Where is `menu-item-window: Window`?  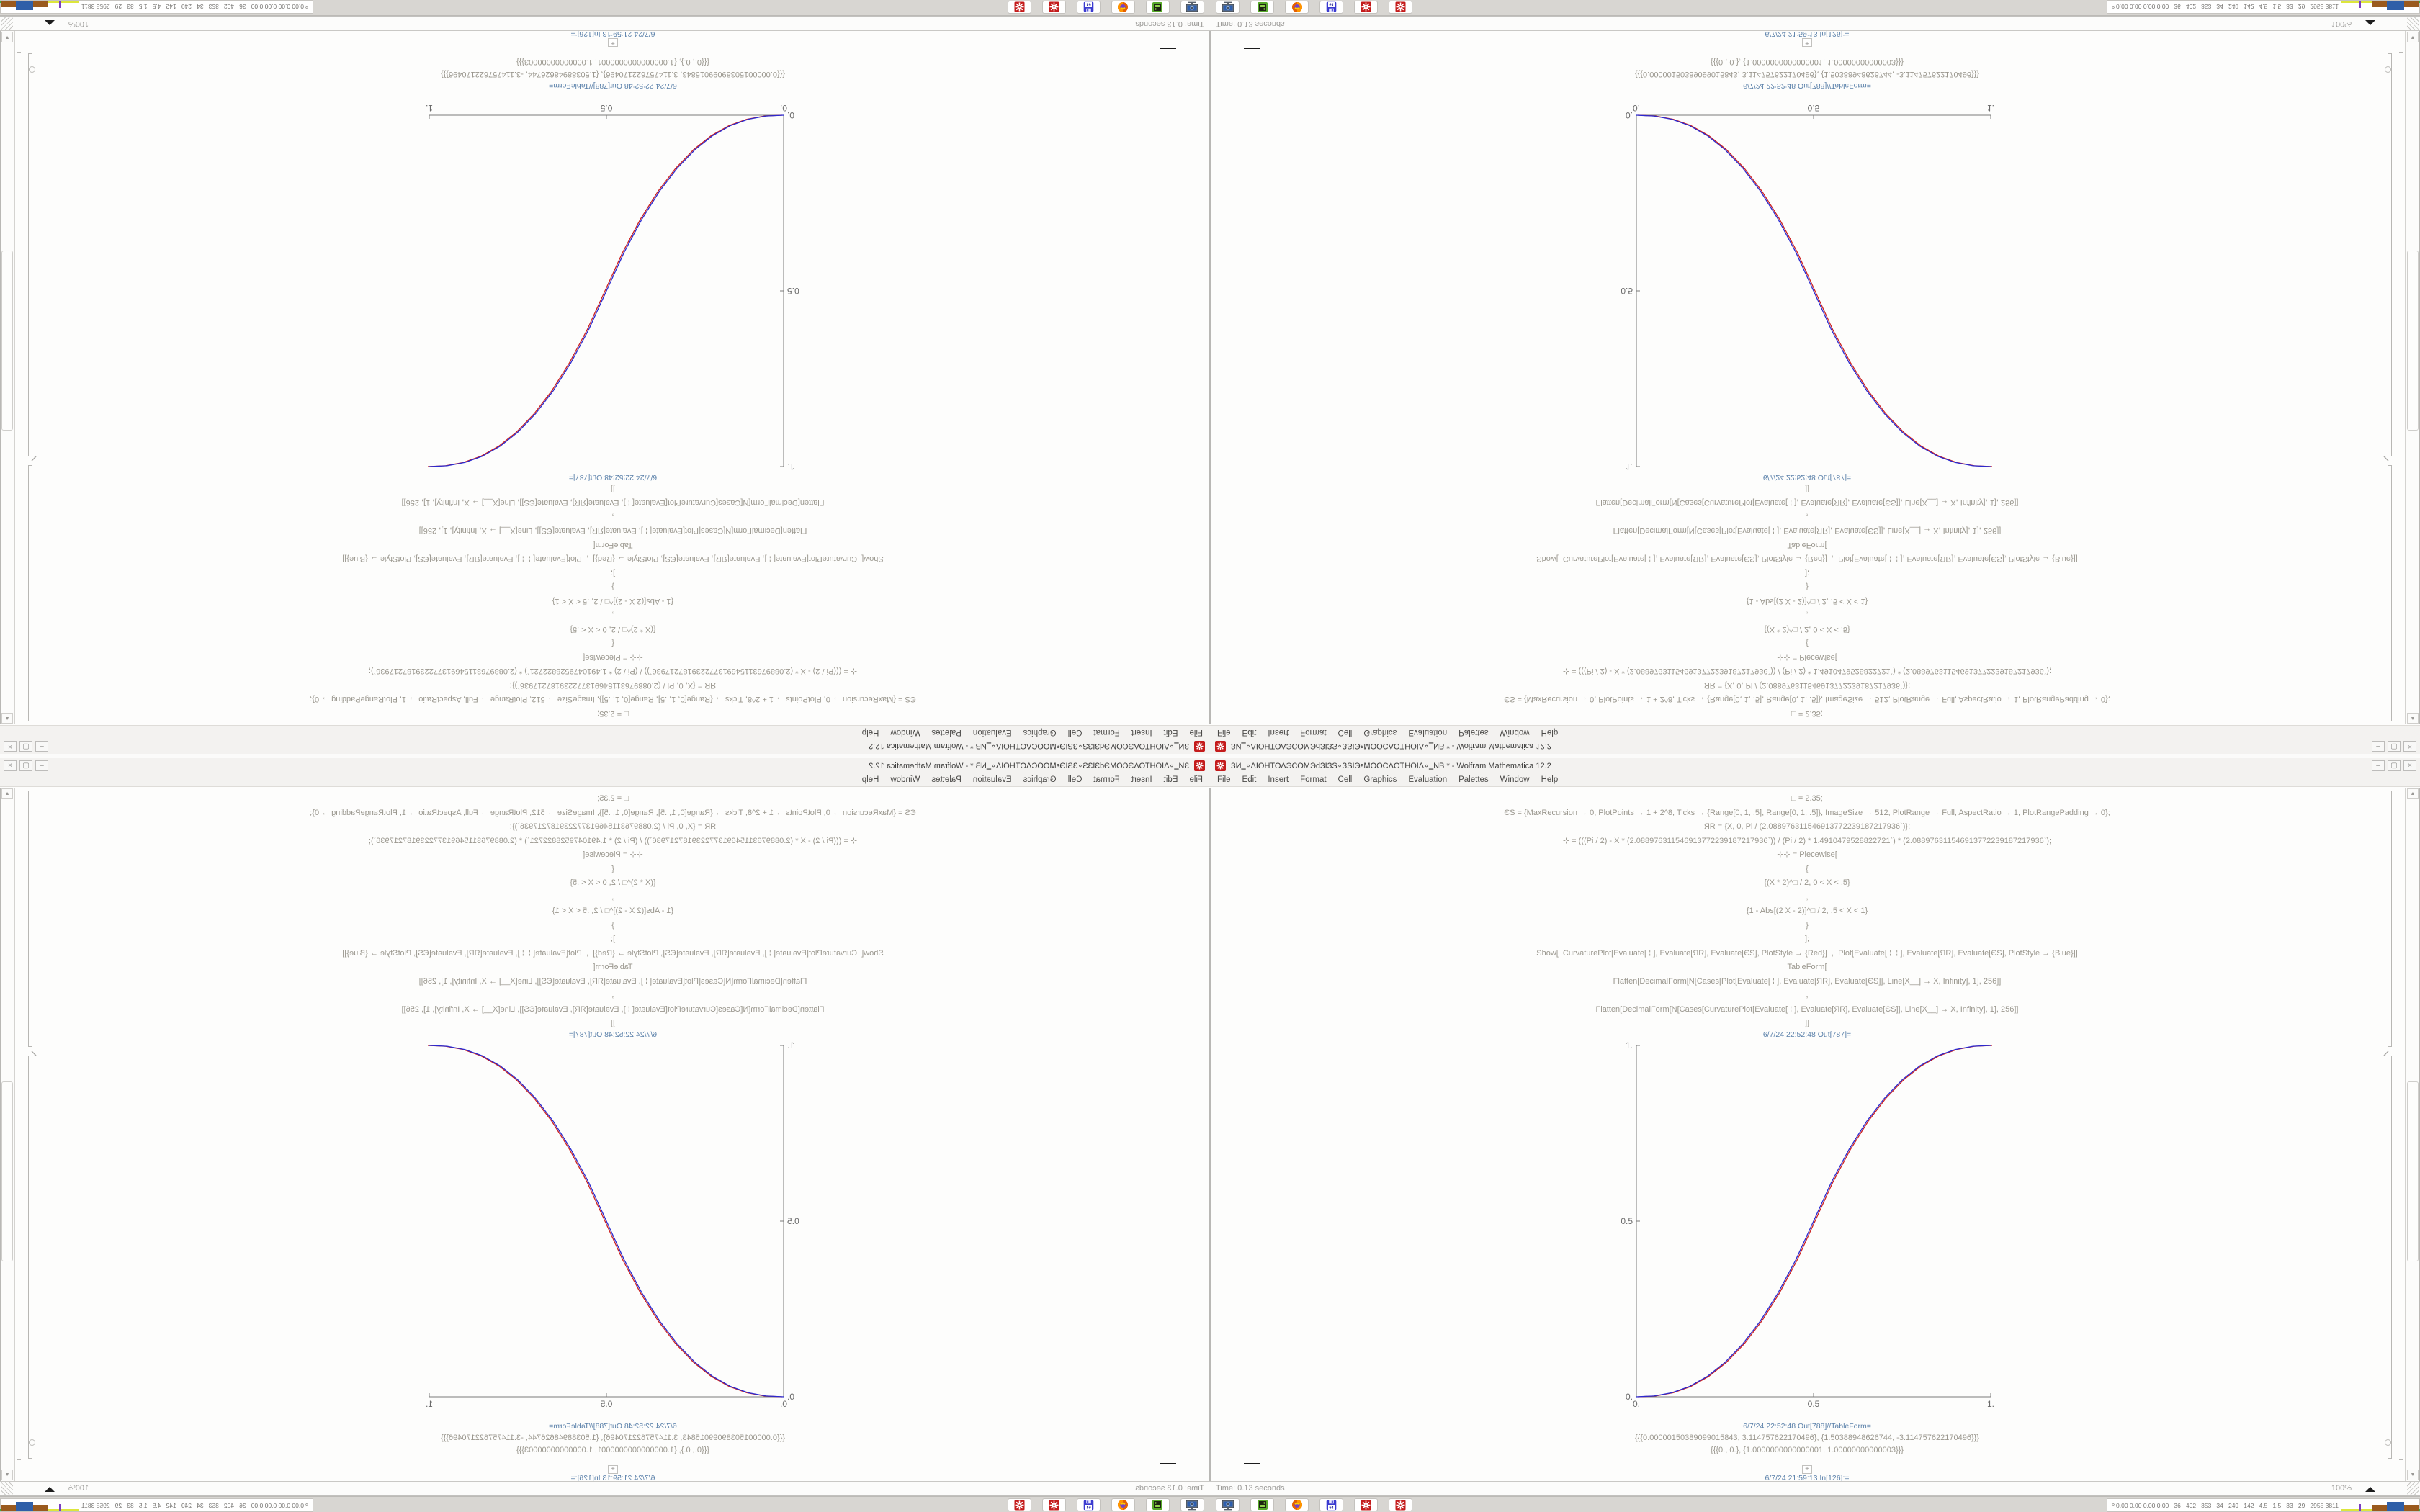 menu-item-window: Window is located at coordinates (905, 779).